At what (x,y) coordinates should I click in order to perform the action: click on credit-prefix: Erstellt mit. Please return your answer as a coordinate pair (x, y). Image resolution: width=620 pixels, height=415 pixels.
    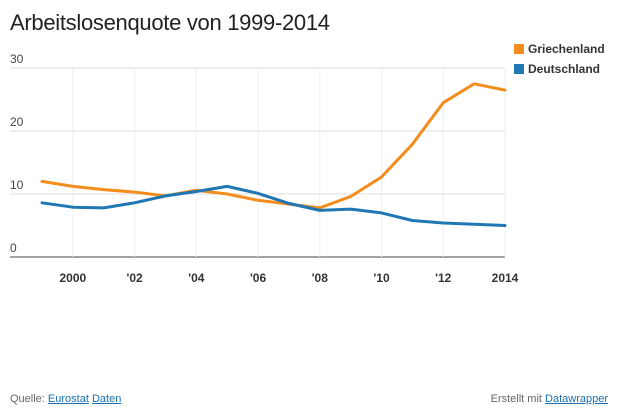
    Looking at the image, I should click on (516, 399).